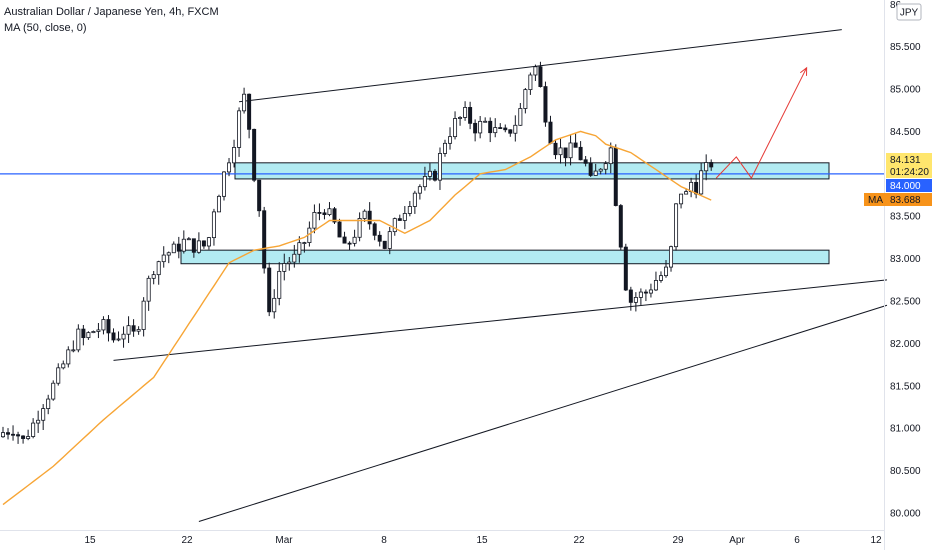  I want to click on y-tick-label: 82.500, so click(905, 302).